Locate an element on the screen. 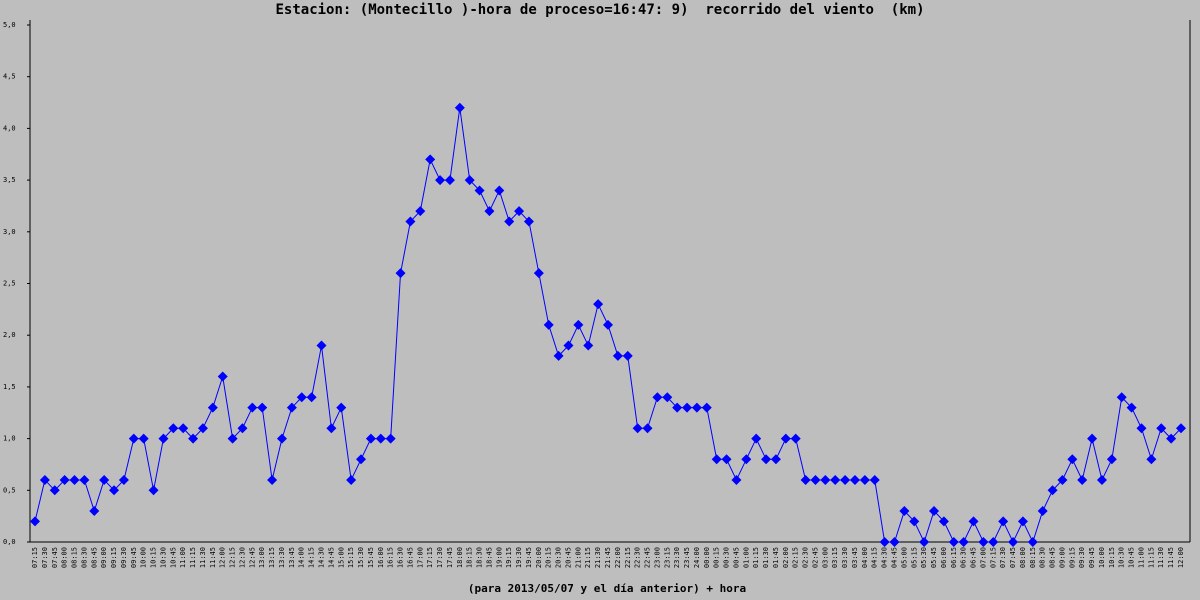 This screenshot has width=1200, height=600. x-tick-label: 11:15 is located at coordinates (1151, 557).